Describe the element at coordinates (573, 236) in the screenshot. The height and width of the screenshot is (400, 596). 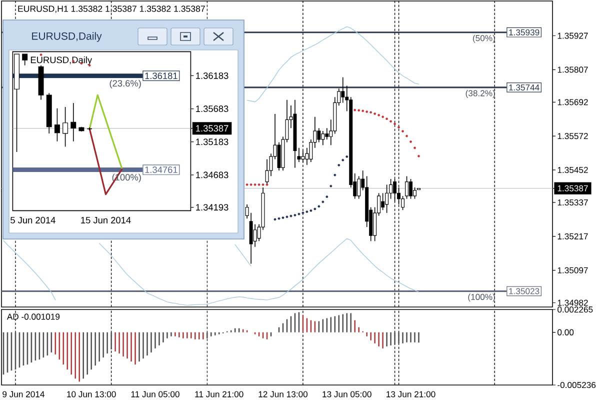
I see `y-tick-label: 1.35217` at that location.